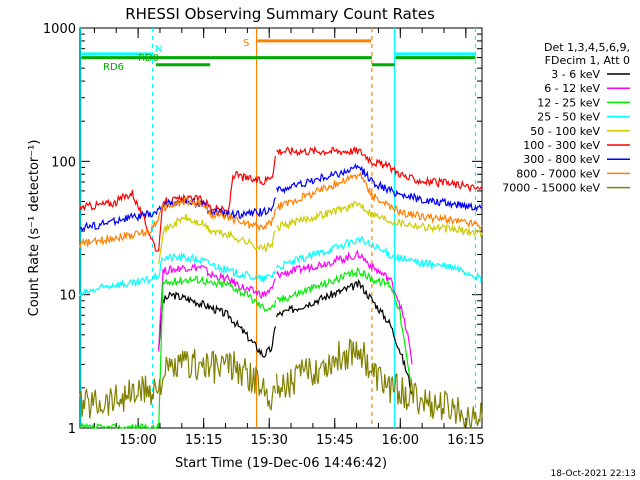 The width and height of the screenshot is (640, 480). Describe the element at coordinates (59, 29) in the screenshot. I see `y-tick-label: 1000` at that location.